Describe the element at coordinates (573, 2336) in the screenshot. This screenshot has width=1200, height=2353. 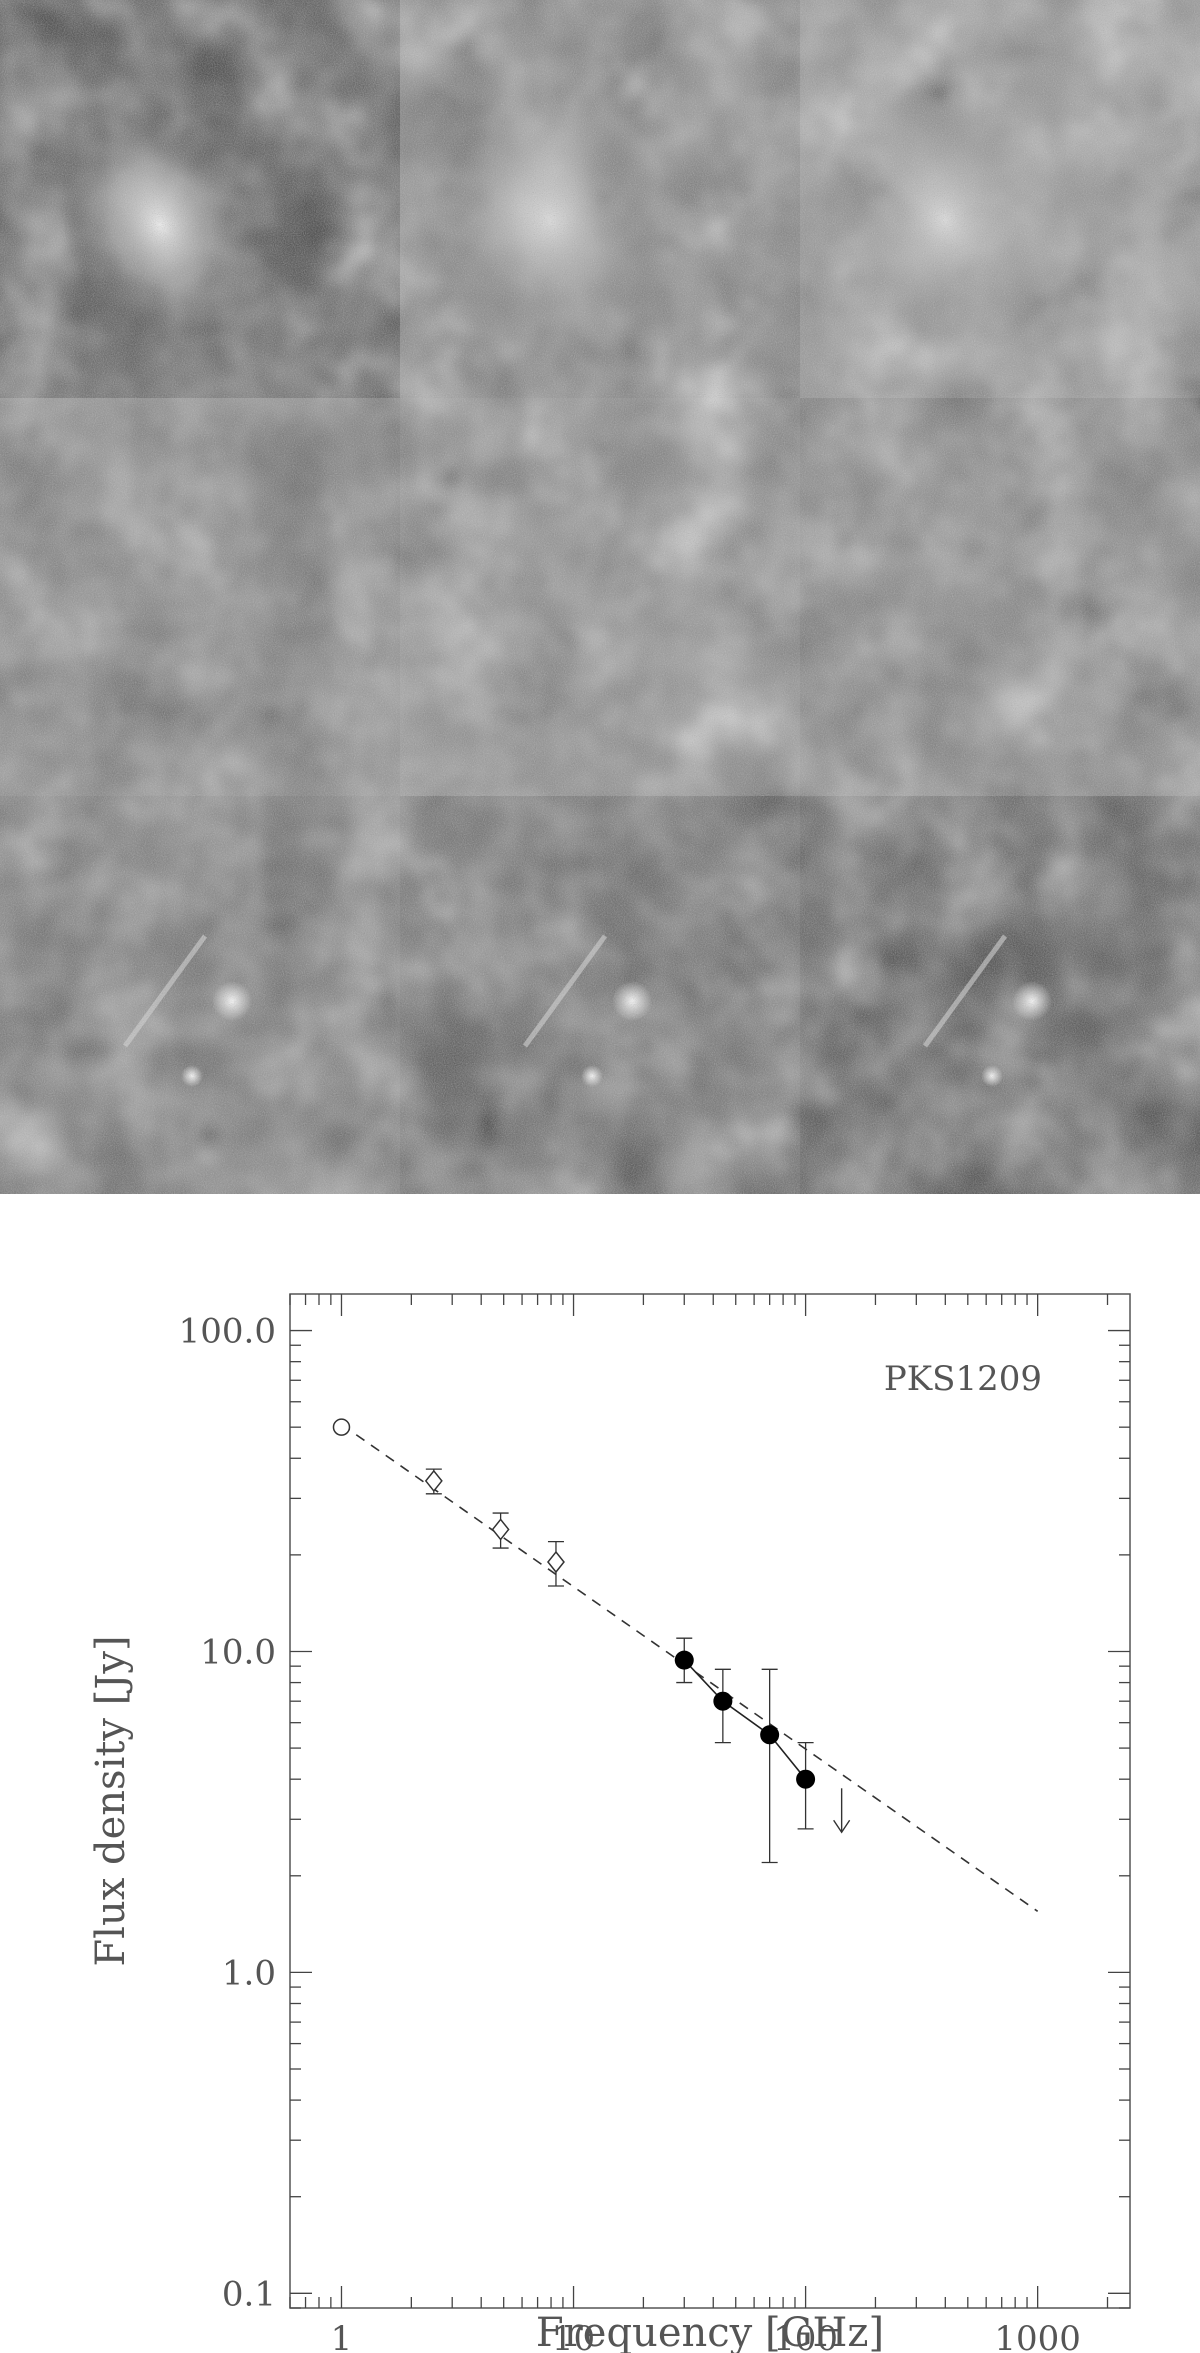
I see `x-tick-label: 10` at that location.